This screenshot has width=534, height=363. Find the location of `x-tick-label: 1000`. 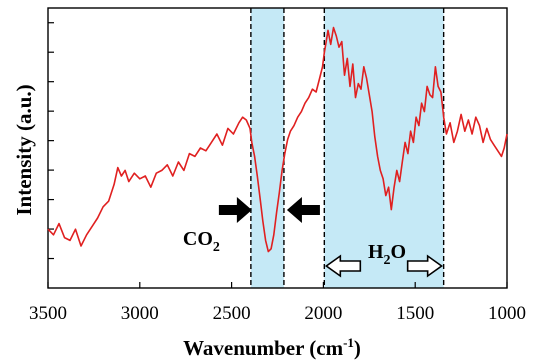

x-tick-label: 1000 is located at coordinates (507, 313).